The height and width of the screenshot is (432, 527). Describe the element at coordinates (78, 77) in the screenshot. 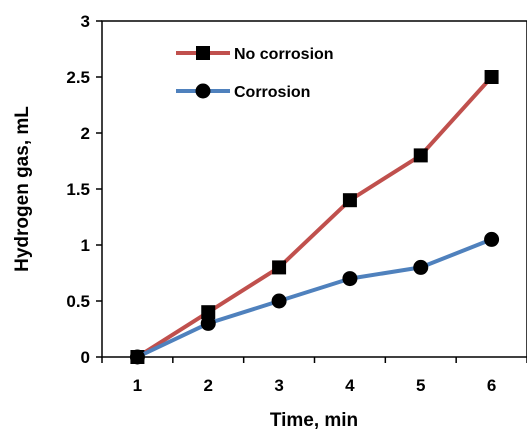

I see `y-tick-label: 2.5` at that location.